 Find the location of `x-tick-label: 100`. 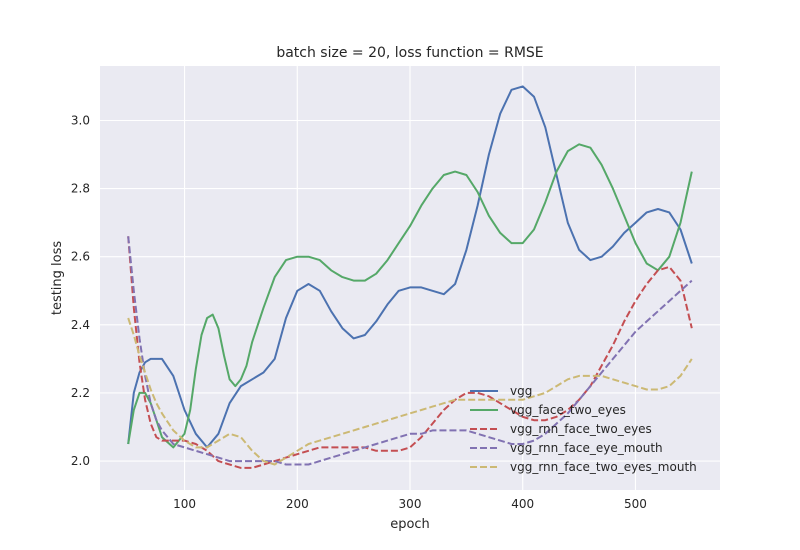

x-tick-label: 100 is located at coordinates (184, 504).